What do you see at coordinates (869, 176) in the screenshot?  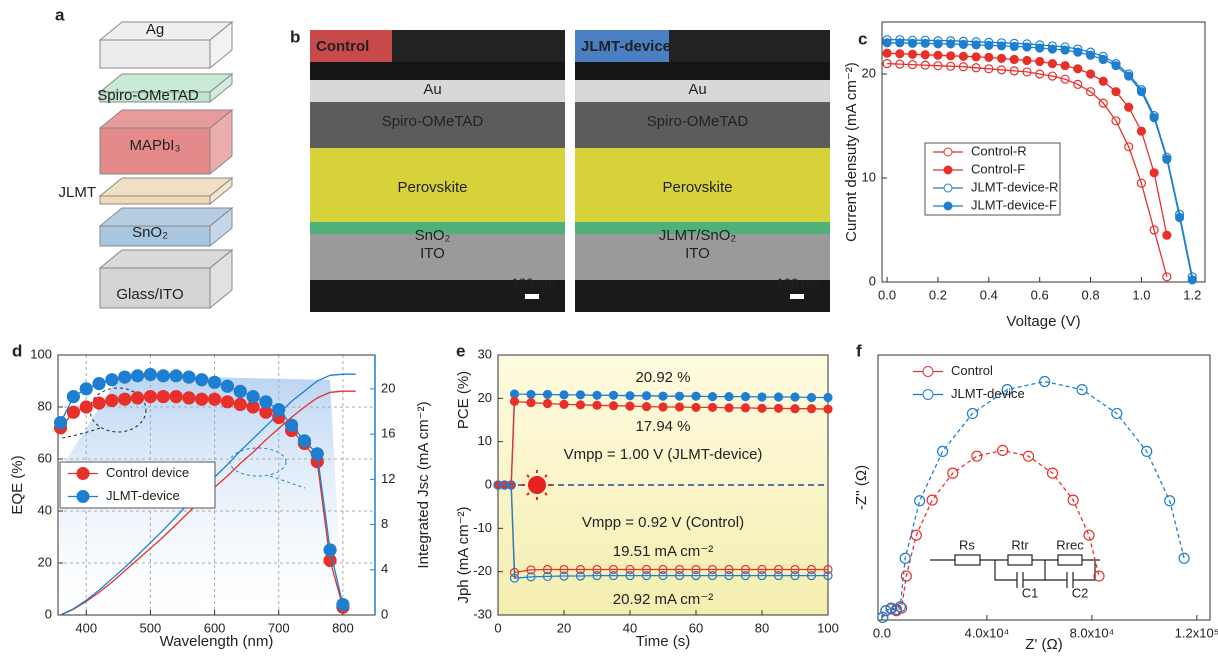 I see `y-tick-label: 10` at bounding box center [869, 176].